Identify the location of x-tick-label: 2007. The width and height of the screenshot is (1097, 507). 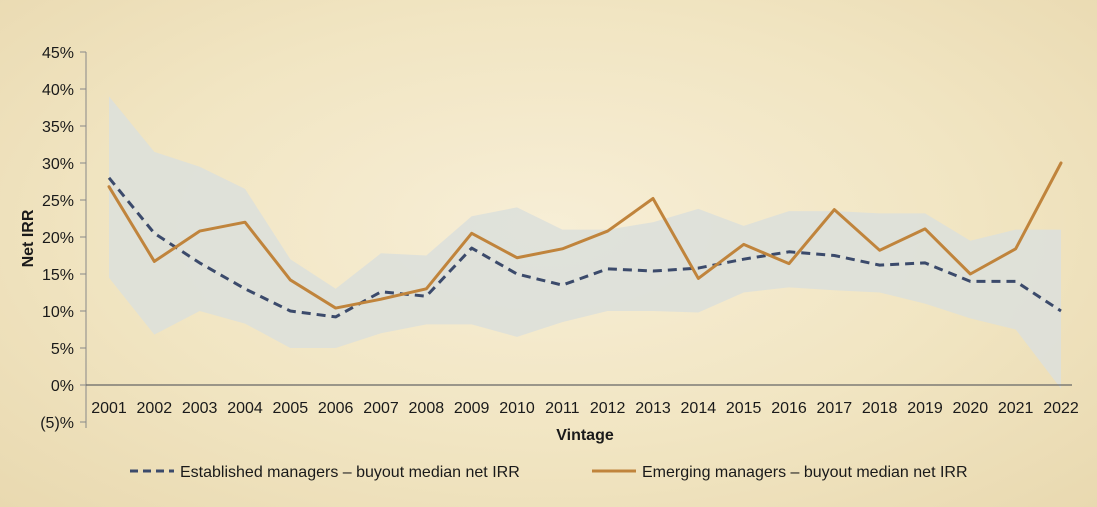
(381, 408).